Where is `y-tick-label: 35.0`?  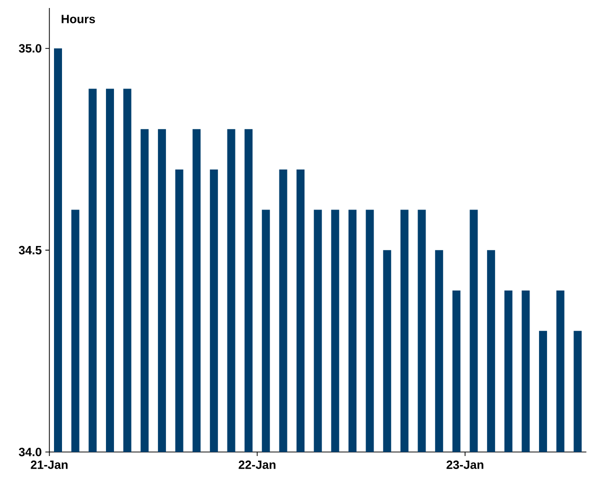
y-tick-label: 35.0 is located at coordinates (30, 48).